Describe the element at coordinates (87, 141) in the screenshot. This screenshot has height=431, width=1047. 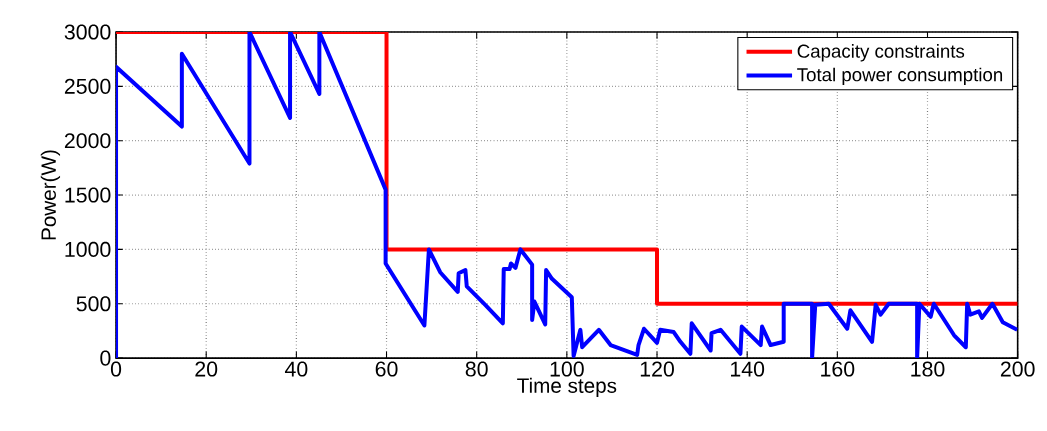
I see `y-tick-label: 2000` at that location.